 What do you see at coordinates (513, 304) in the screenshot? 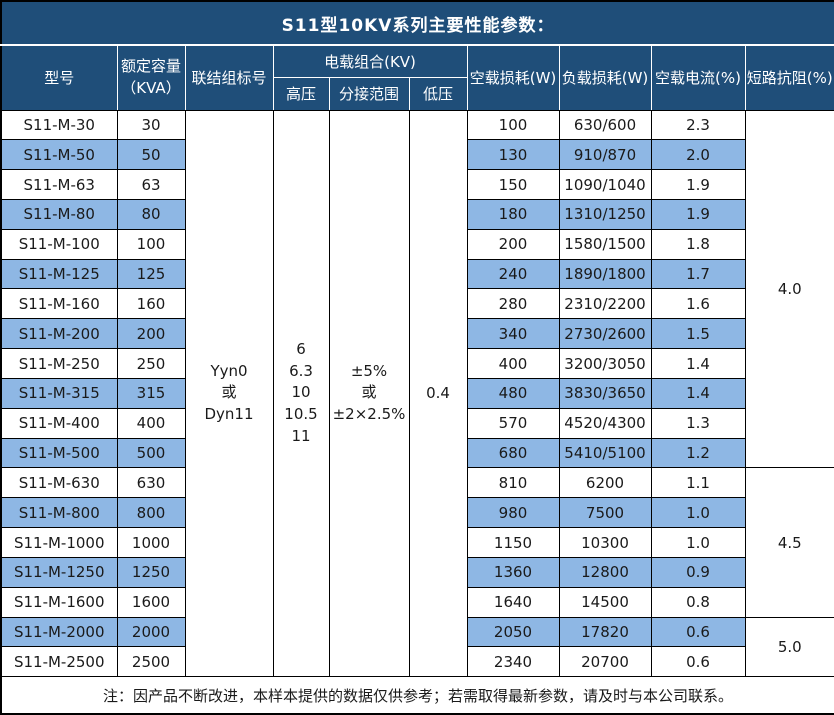
I see `cell-no-load-loss: 280` at bounding box center [513, 304].